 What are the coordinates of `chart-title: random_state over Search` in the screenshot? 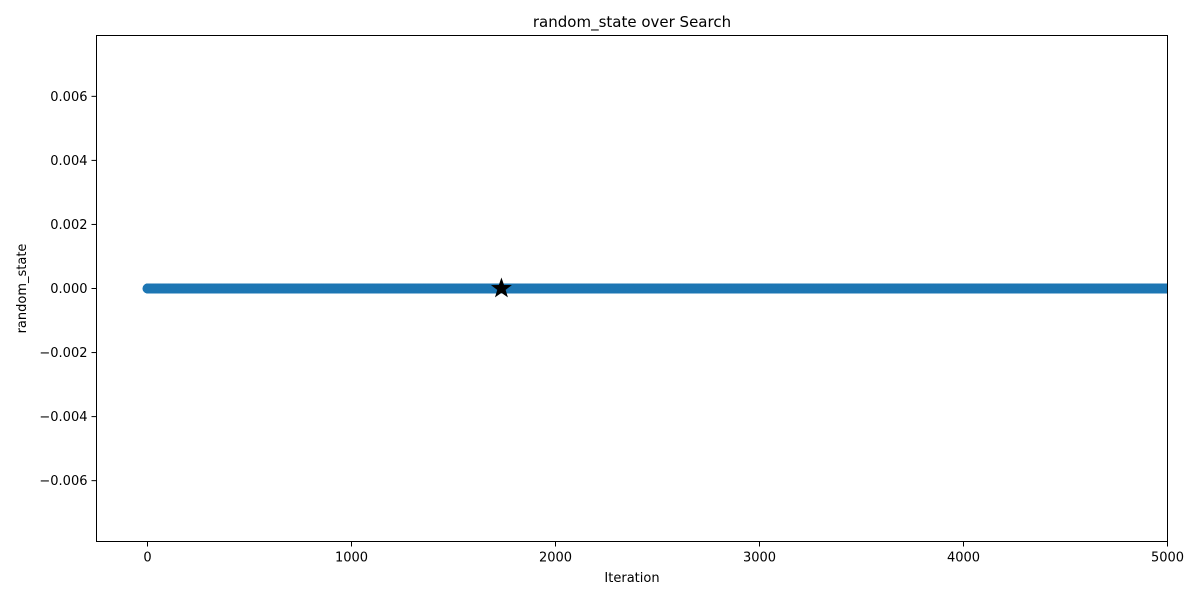 It's located at (632, 22).